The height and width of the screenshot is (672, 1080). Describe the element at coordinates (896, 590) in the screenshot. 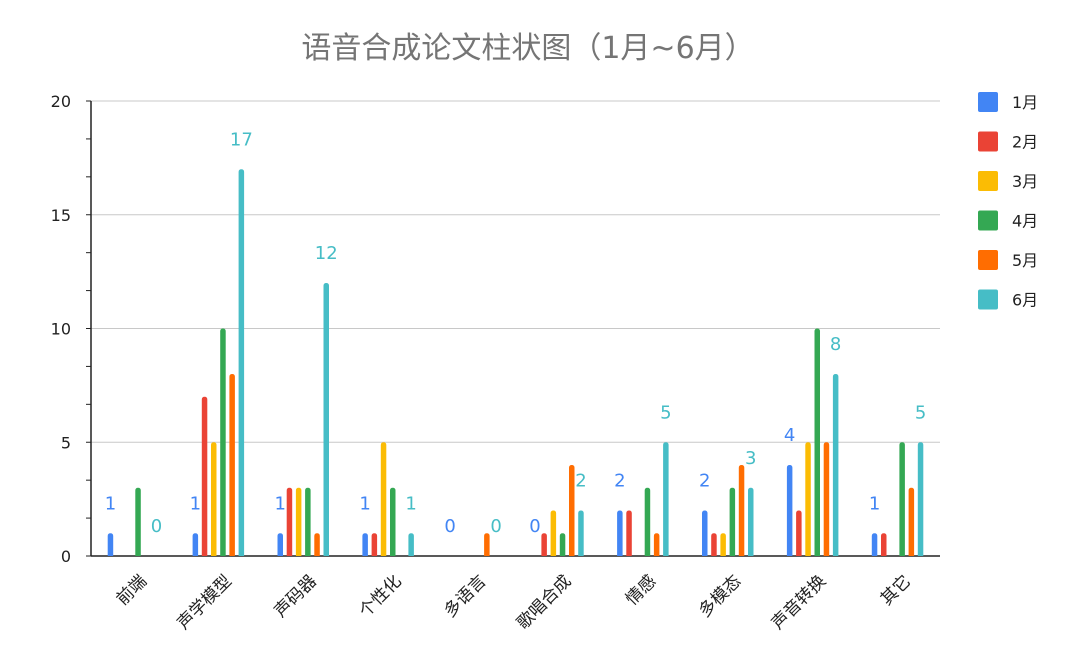

I see `x-tick-label: 其它` at that location.